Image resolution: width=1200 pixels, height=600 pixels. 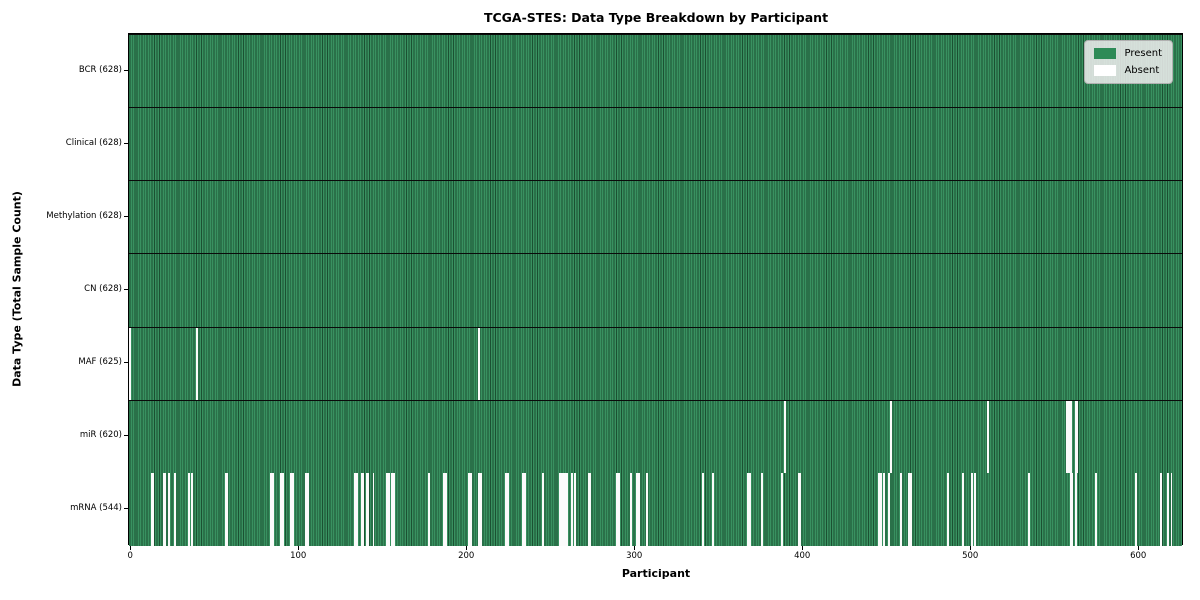 I want to click on ytick-label-cn: CN (628), so click(x=103, y=289).